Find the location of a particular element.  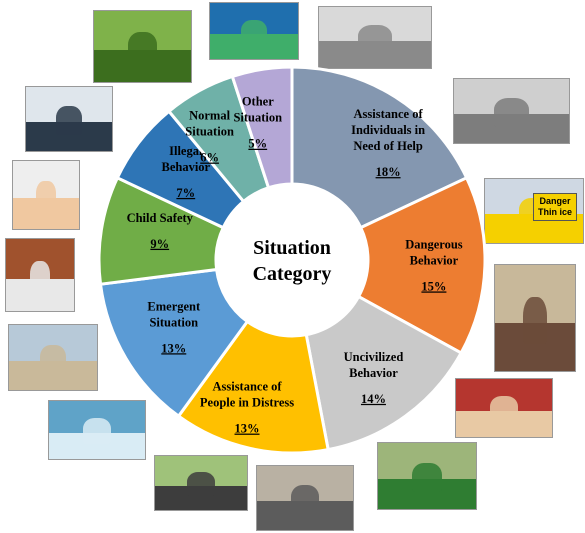

slice-label-line: Other is located at coordinates (258, 102).